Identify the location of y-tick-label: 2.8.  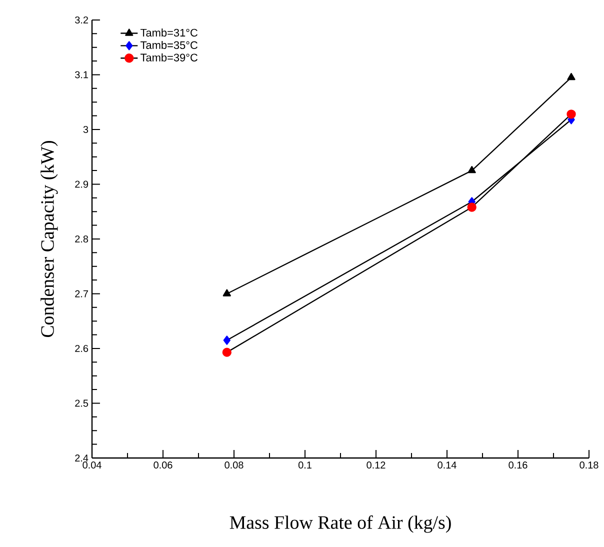
(81, 239).